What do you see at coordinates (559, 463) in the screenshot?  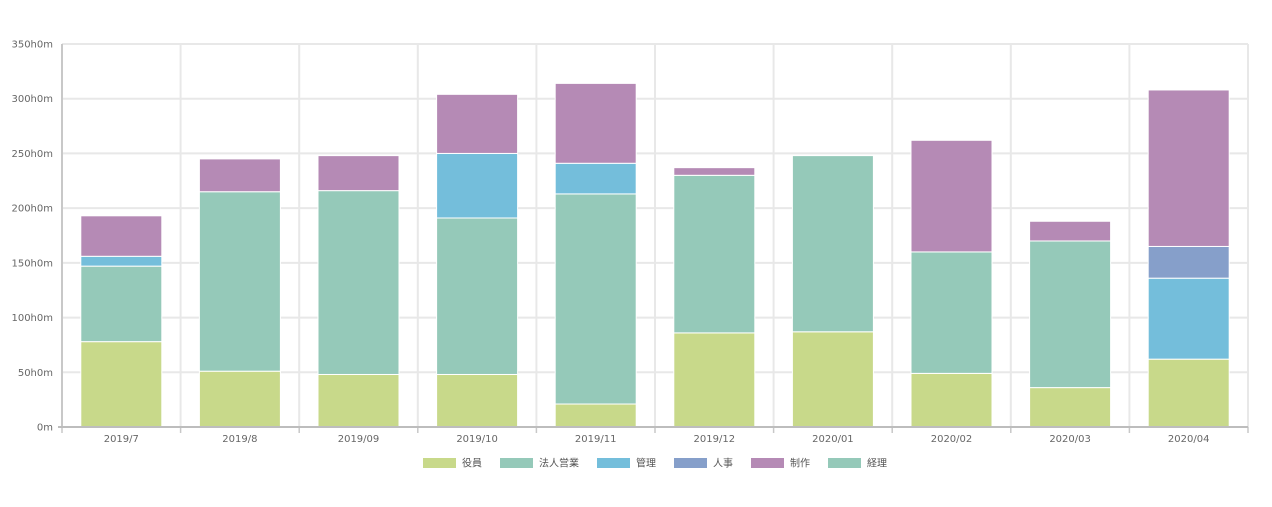 I see `legend-label: 法人営業` at bounding box center [559, 463].